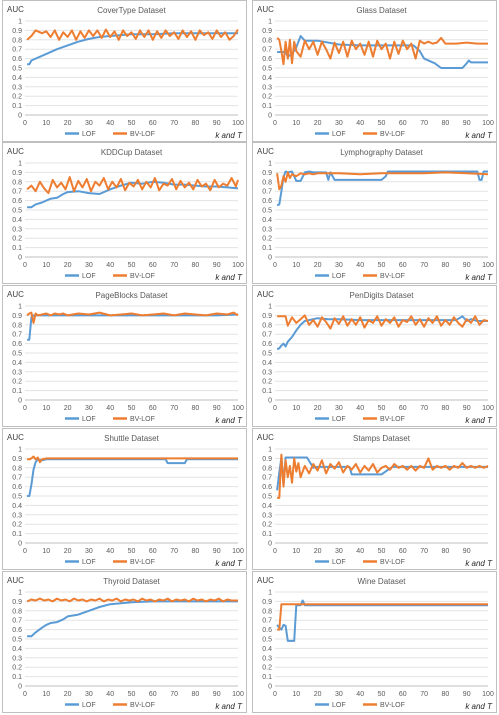 The height and width of the screenshot is (715, 499). I want to click on chart-title: Wine Dataset, so click(381, 581).